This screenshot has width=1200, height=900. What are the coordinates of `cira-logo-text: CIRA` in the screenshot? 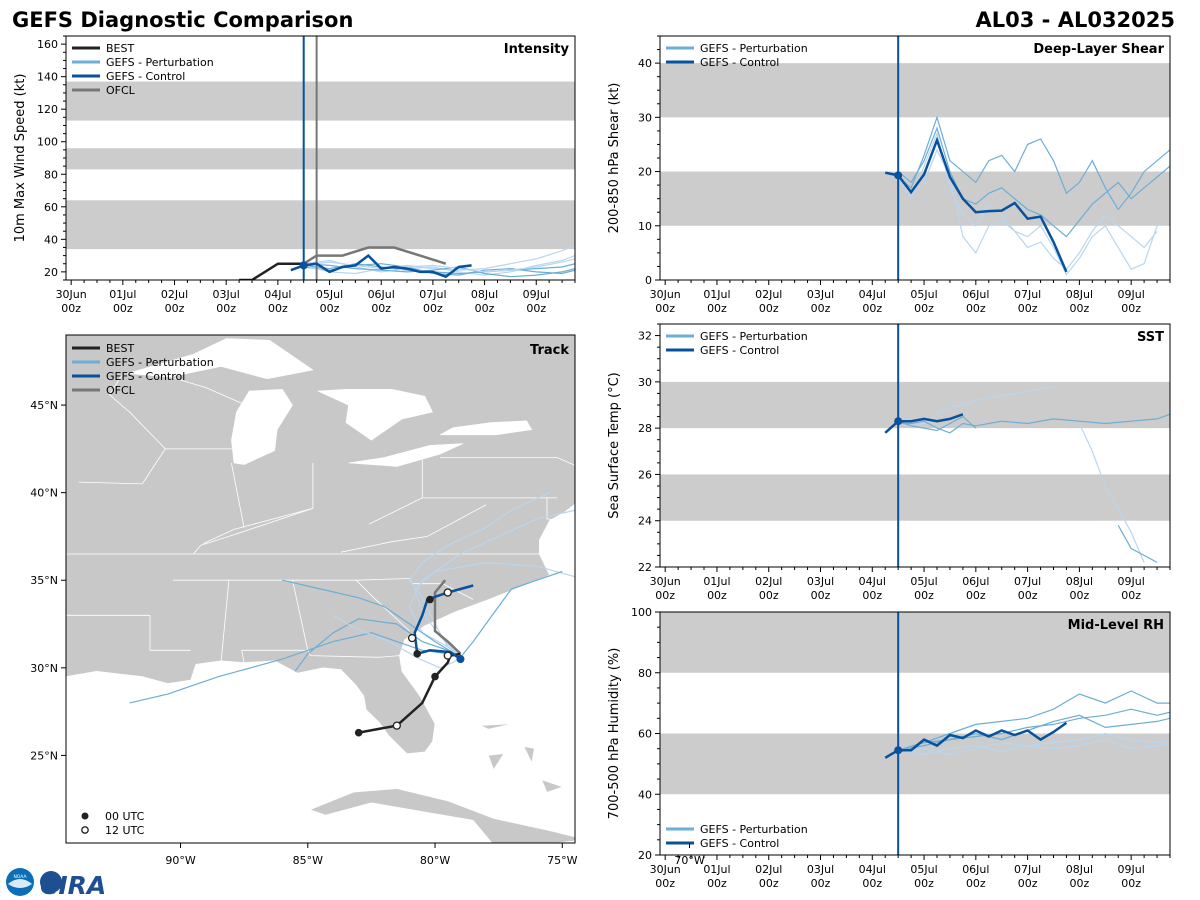 It's located at (73, 885).